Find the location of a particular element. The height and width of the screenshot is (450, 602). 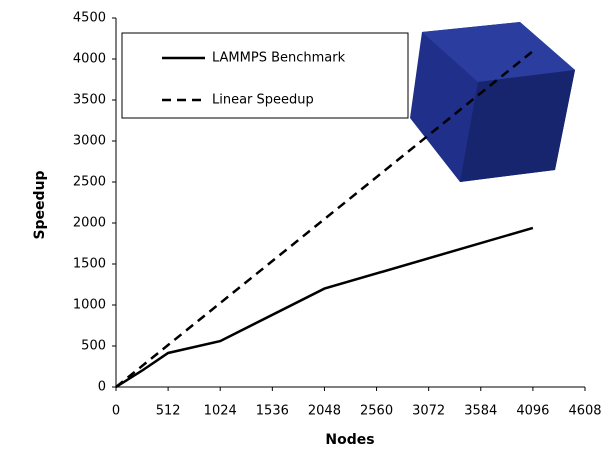

y-tick-label: 3500 is located at coordinates (89, 100).